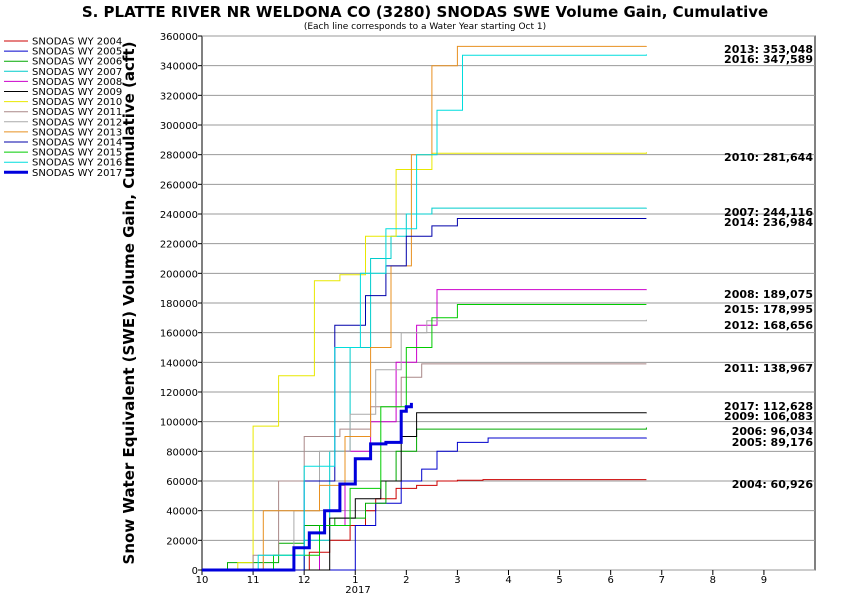  I want to click on x-tick-label: 1, so click(355, 580).